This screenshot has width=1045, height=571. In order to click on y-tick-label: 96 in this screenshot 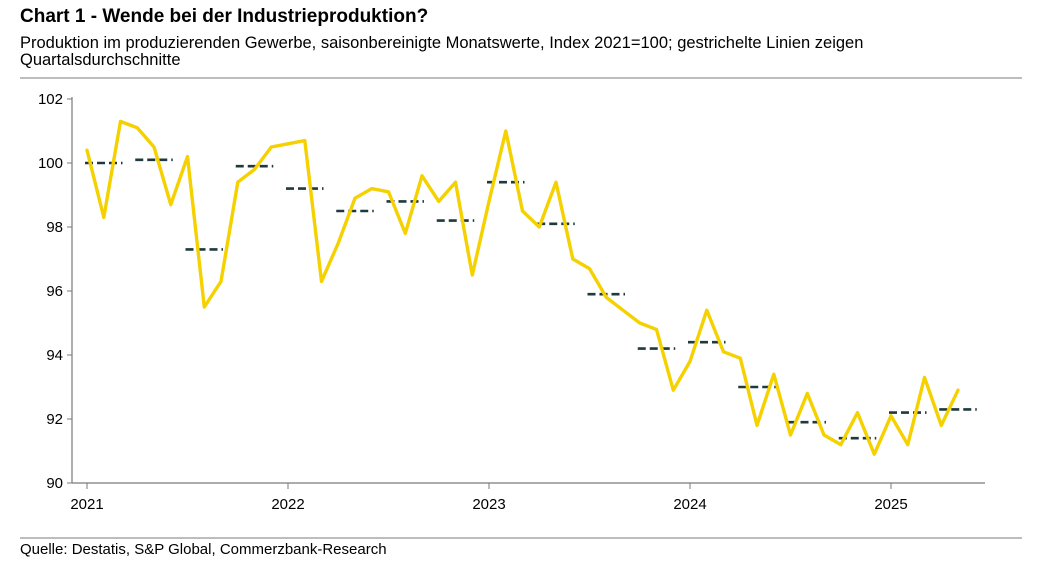, I will do `click(54, 291)`.